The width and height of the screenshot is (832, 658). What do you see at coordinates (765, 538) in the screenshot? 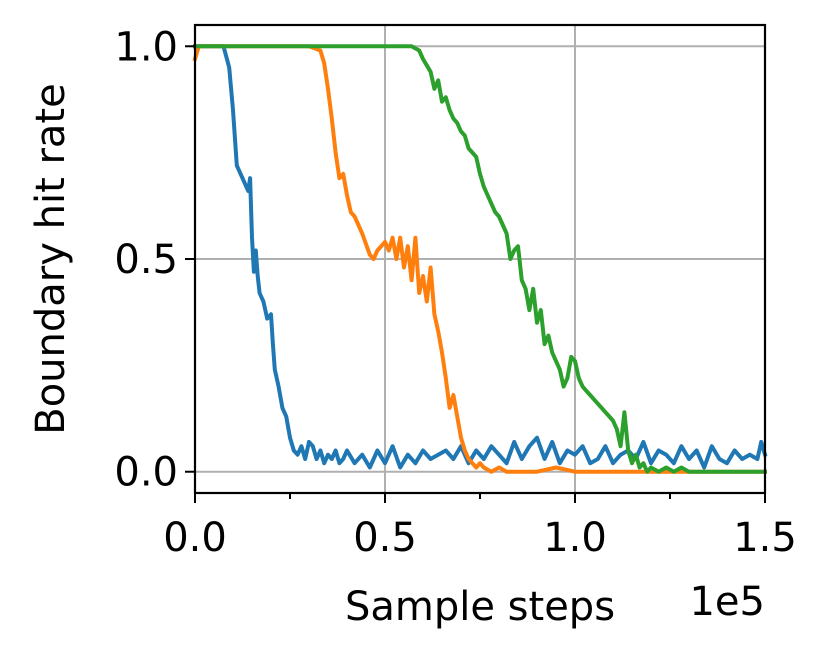
I see `x-tick-label: 1.5` at bounding box center [765, 538].